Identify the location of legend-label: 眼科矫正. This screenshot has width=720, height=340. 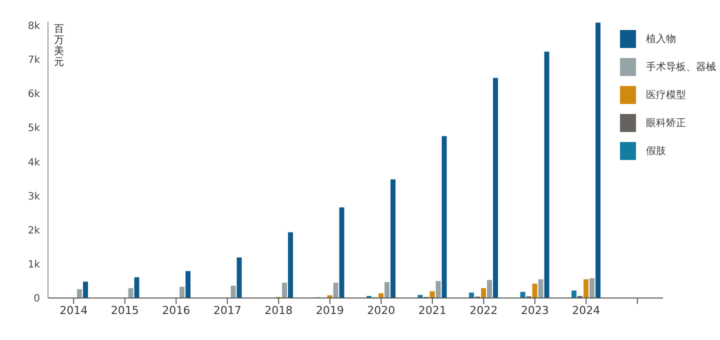
(666, 123).